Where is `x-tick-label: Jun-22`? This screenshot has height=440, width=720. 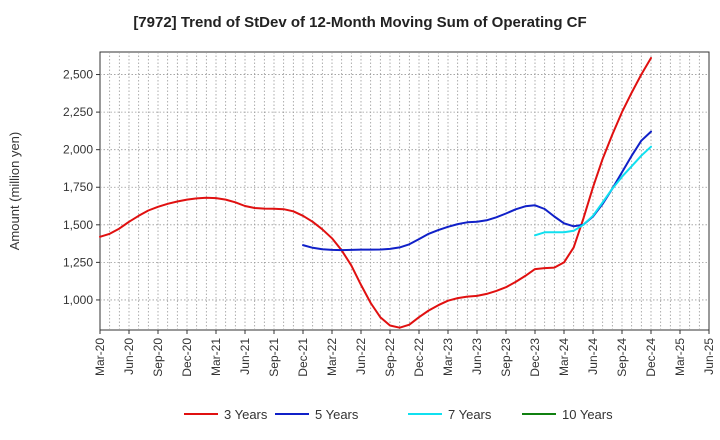 x-tick-label: Jun-22 is located at coordinates (361, 356).